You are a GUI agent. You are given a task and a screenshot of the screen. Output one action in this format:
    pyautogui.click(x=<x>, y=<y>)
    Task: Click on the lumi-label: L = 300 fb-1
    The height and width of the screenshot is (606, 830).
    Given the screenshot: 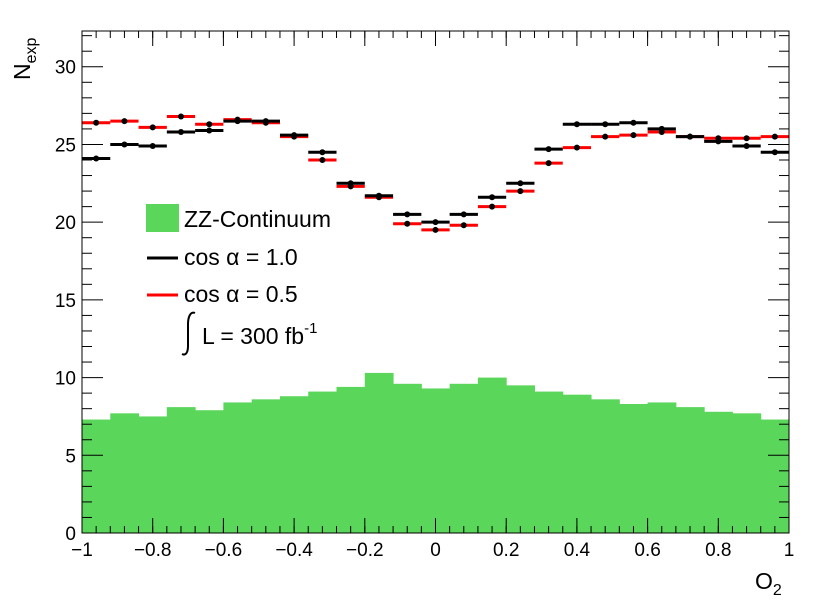 What is the action you would take?
    pyautogui.click(x=259, y=334)
    